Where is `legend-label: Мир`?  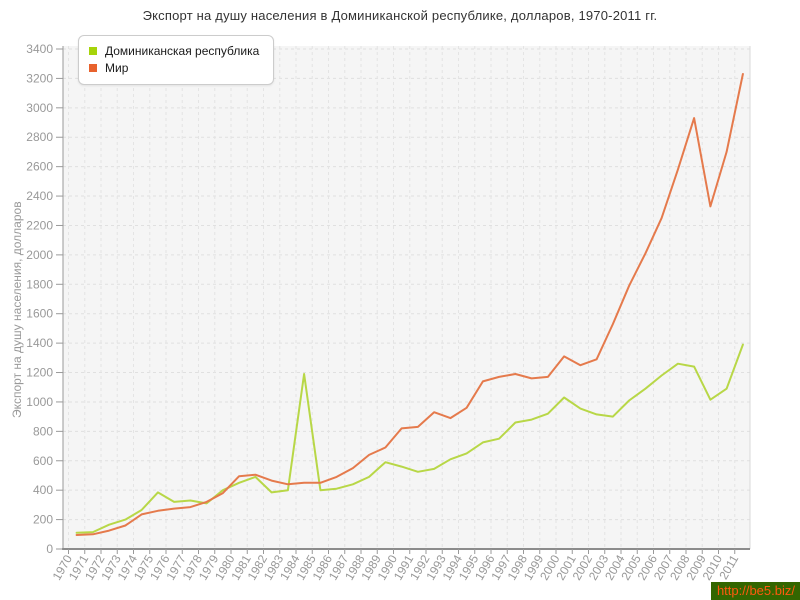
legend-label: Мир is located at coordinates (117, 68).